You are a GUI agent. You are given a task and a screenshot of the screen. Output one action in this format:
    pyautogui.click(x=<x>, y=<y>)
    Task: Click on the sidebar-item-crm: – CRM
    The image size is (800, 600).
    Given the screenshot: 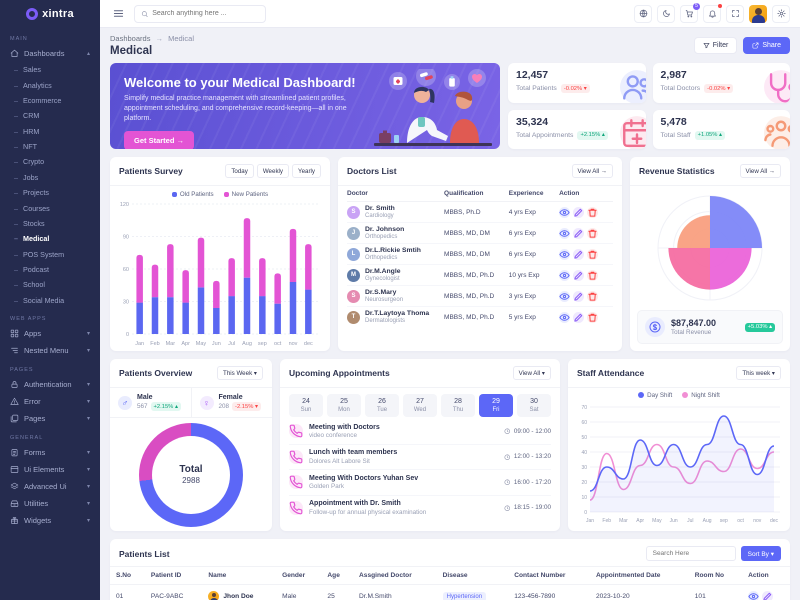 What is the action you would take?
    pyautogui.click(x=27, y=116)
    